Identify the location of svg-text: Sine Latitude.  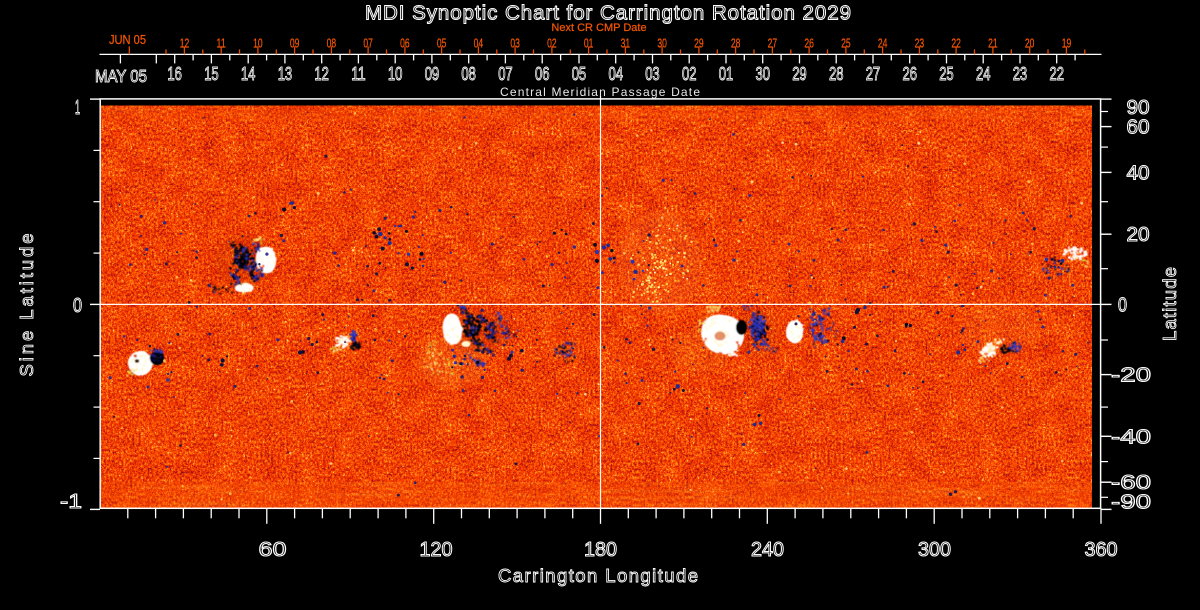
(26, 305).